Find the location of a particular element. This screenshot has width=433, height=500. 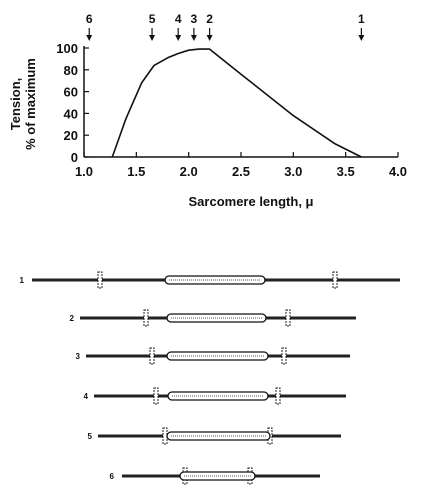

sarcomere-row: 4 is located at coordinates (215, 396).